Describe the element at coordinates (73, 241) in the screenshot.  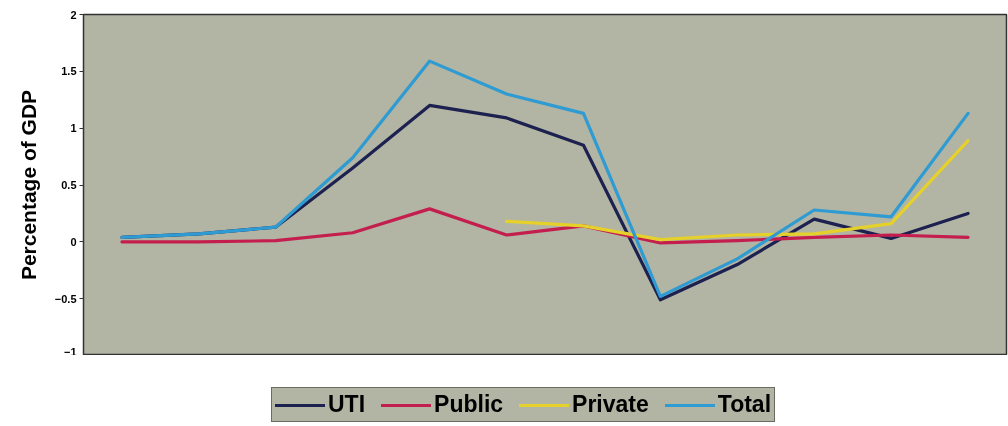
I see `y-tick-label: 0` at that location.